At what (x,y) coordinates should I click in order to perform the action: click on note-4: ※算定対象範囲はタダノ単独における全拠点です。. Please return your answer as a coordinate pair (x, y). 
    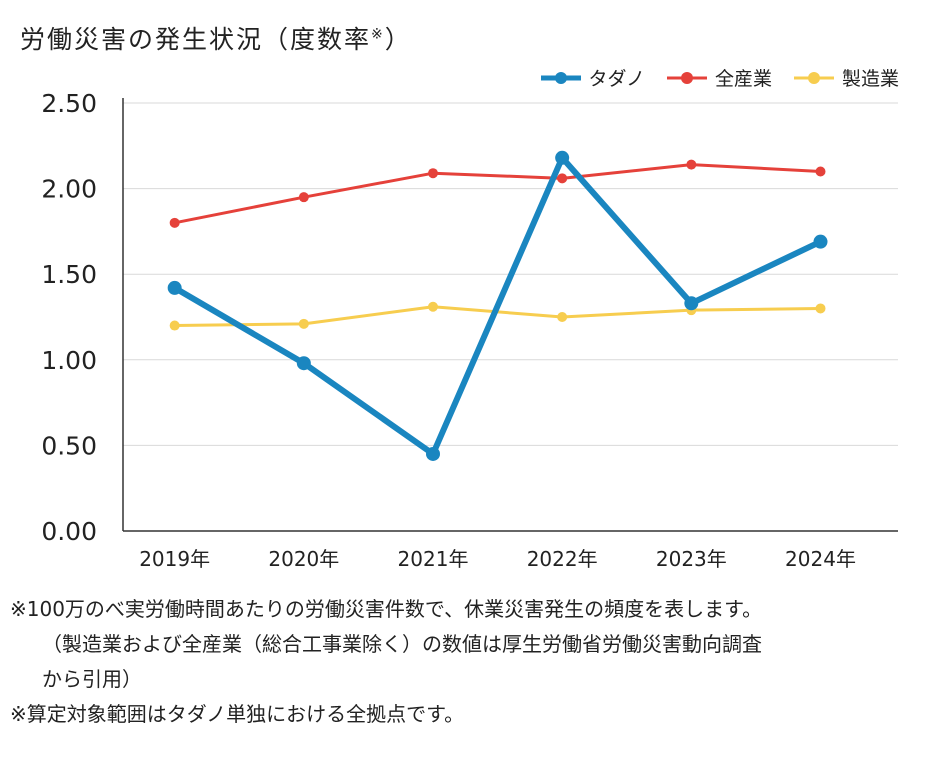
    Looking at the image, I should click on (237, 714).